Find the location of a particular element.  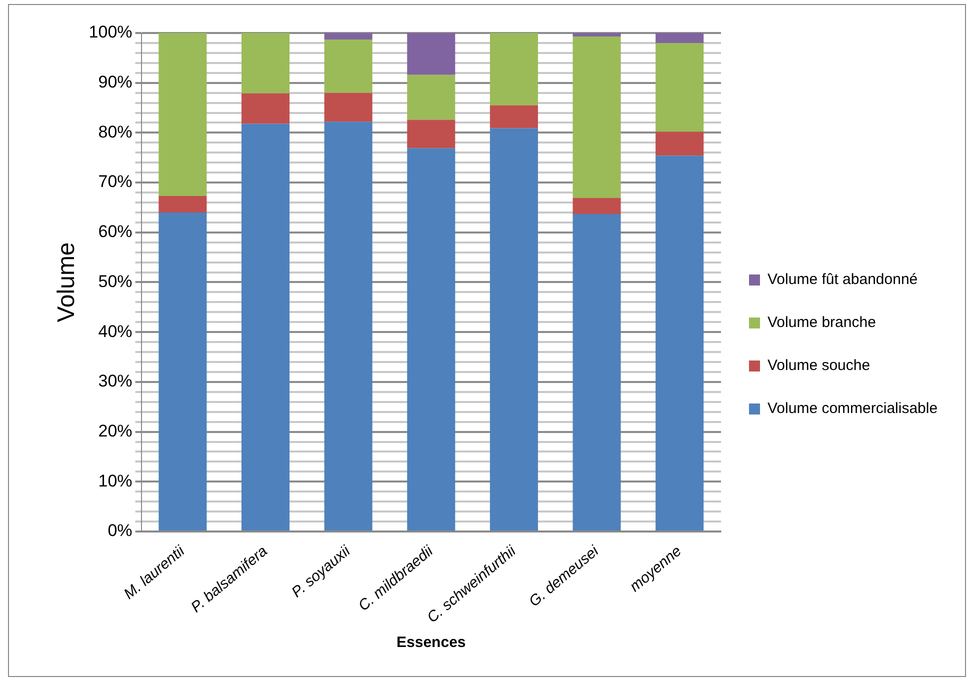

y-tick-label: 10% is located at coordinates (115, 480).